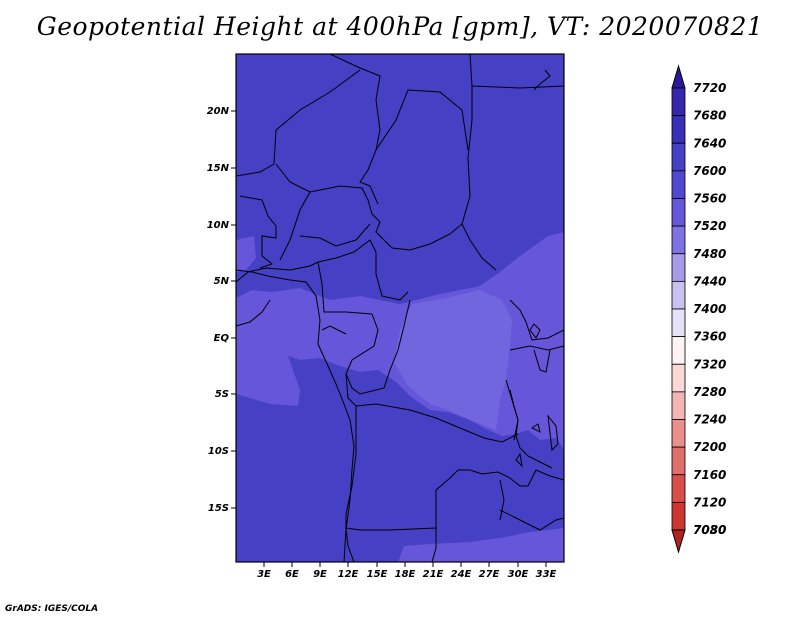 The image size is (800, 618). What do you see at coordinates (264, 574) in the screenshot?
I see `lon-label: 3E` at bounding box center [264, 574].